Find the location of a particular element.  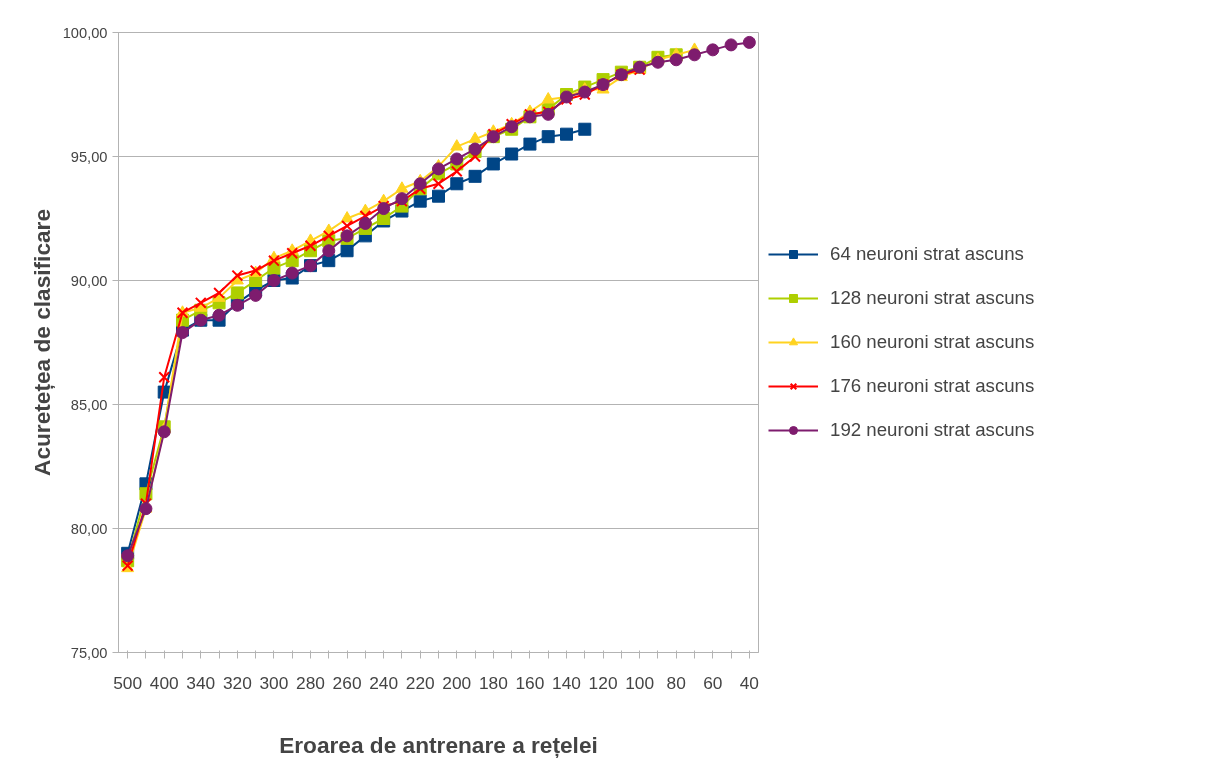

x-tick-label: 240 is located at coordinates (384, 682).